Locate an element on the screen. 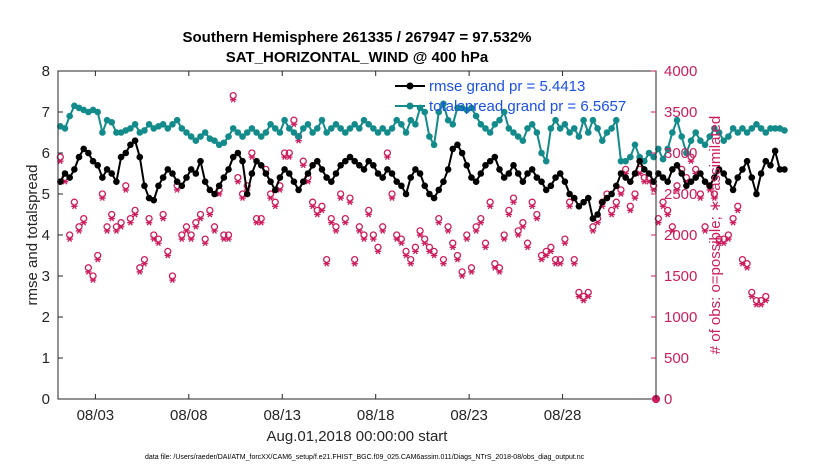 This screenshot has width=830, height=470. y-right-tick-label: 3000 is located at coordinates (680, 153).